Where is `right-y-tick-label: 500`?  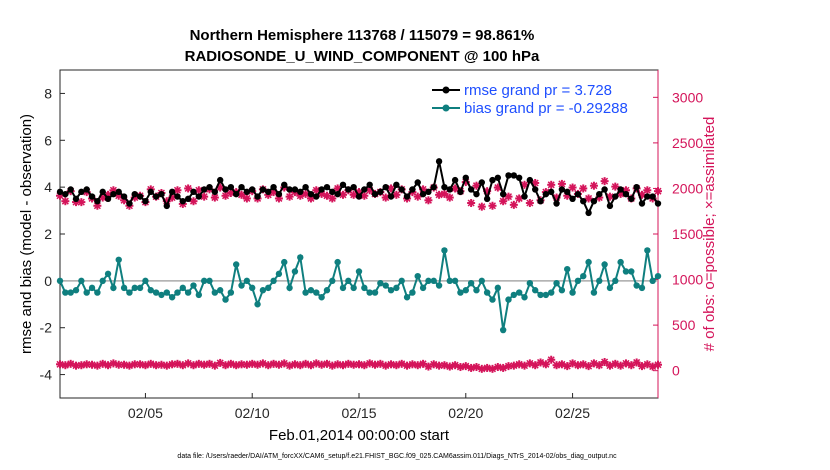 right-y-tick-label: 500 is located at coordinates (684, 325).